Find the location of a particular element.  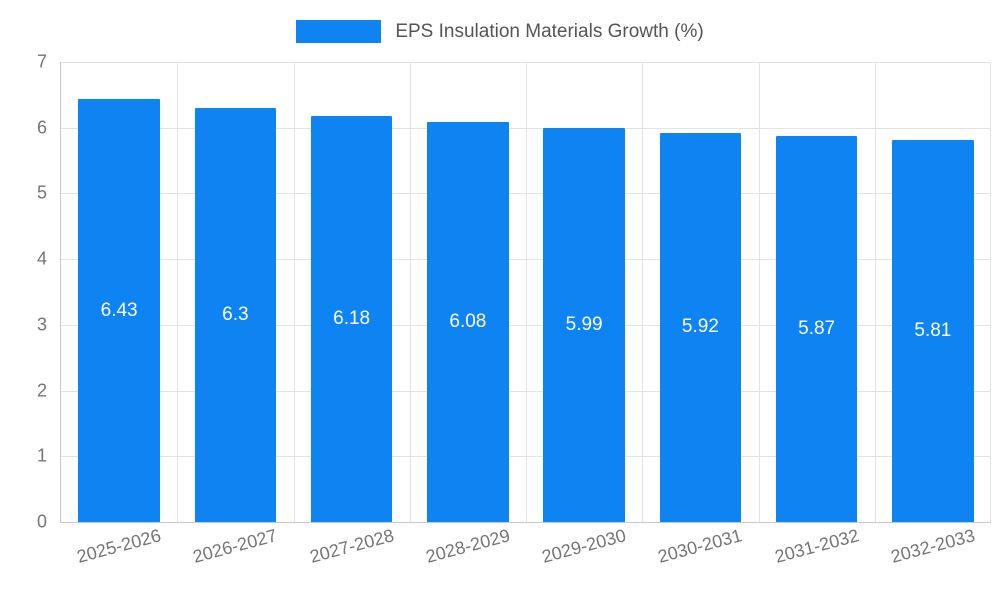

bar: 6.18 is located at coordinates (351, 318).